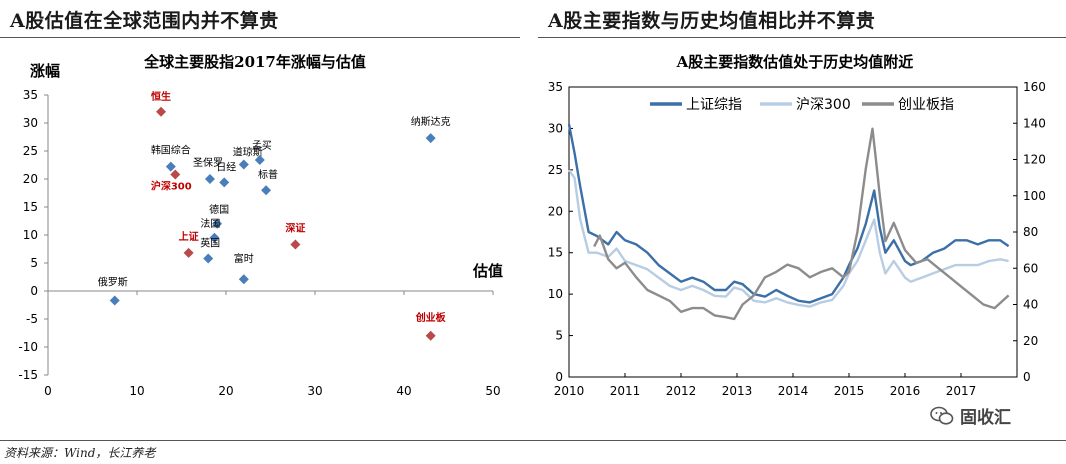 This screenshot has height=464, width=1066. I want to click on scatter-point-label: 深证, so click(295, 228).